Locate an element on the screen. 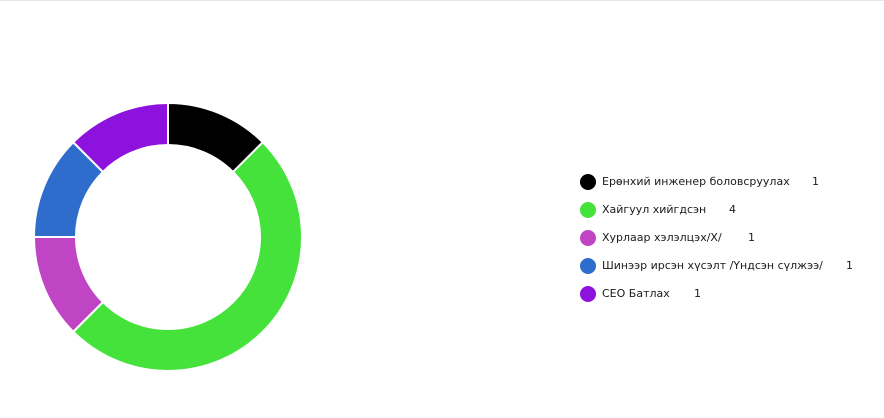 This screenshot has width=884, height=418. legend-label: Ерөнхий инженер боловсруулах is located at coordinates (696, 181).